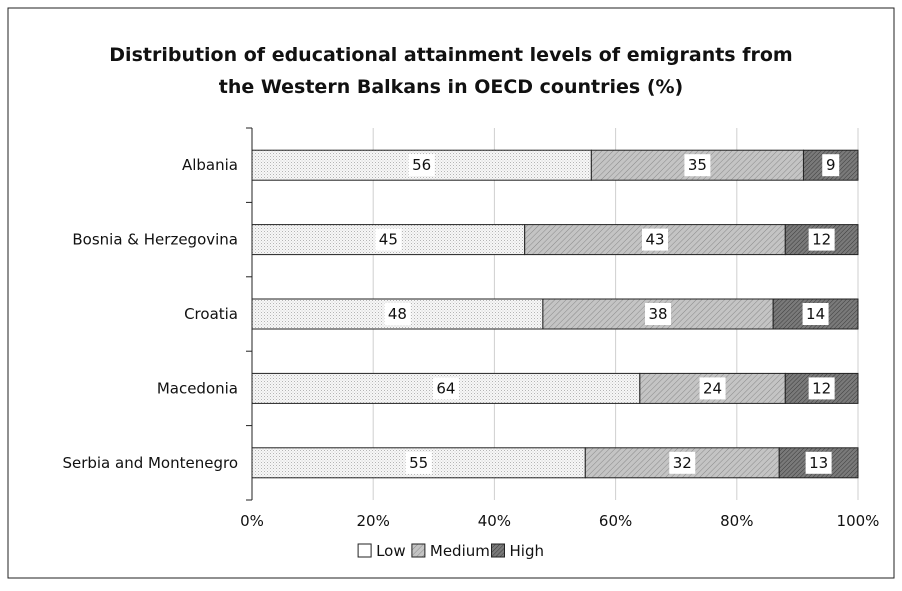 The image size is (902, 591). I want to click on svg-text: 14, so click(815, 314).